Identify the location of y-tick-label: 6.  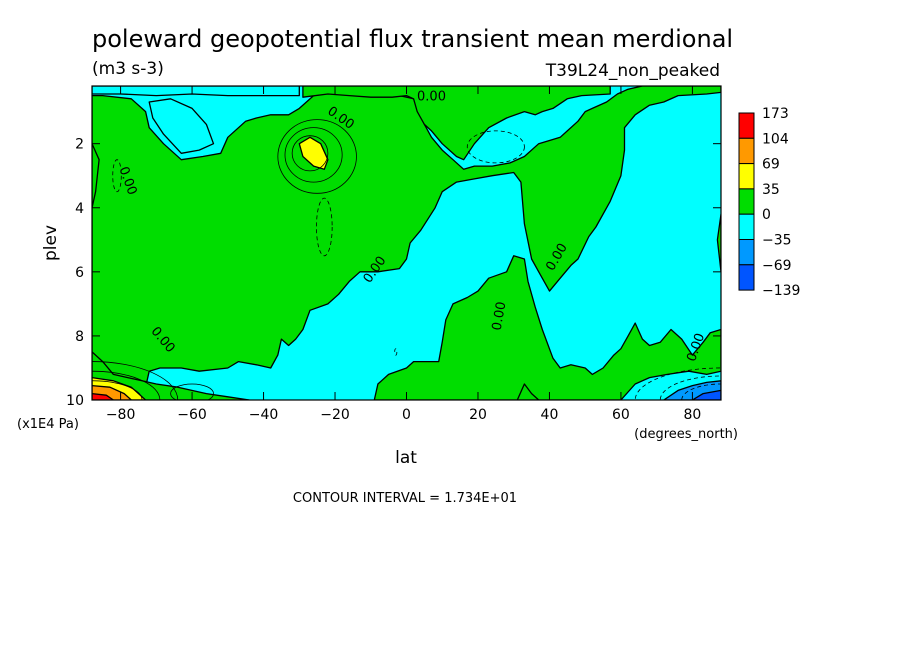
(79, 273).